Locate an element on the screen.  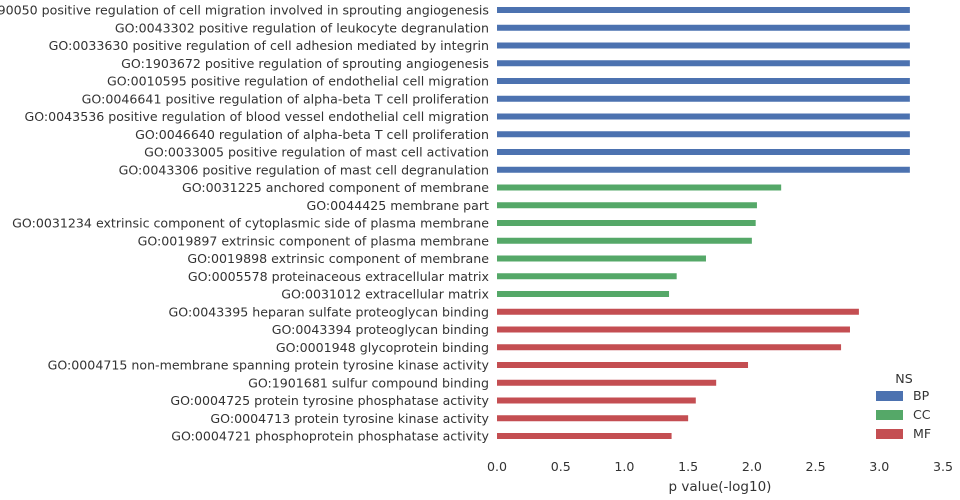
x-tick-label: 2.5 is located at coordinates (816, 466).